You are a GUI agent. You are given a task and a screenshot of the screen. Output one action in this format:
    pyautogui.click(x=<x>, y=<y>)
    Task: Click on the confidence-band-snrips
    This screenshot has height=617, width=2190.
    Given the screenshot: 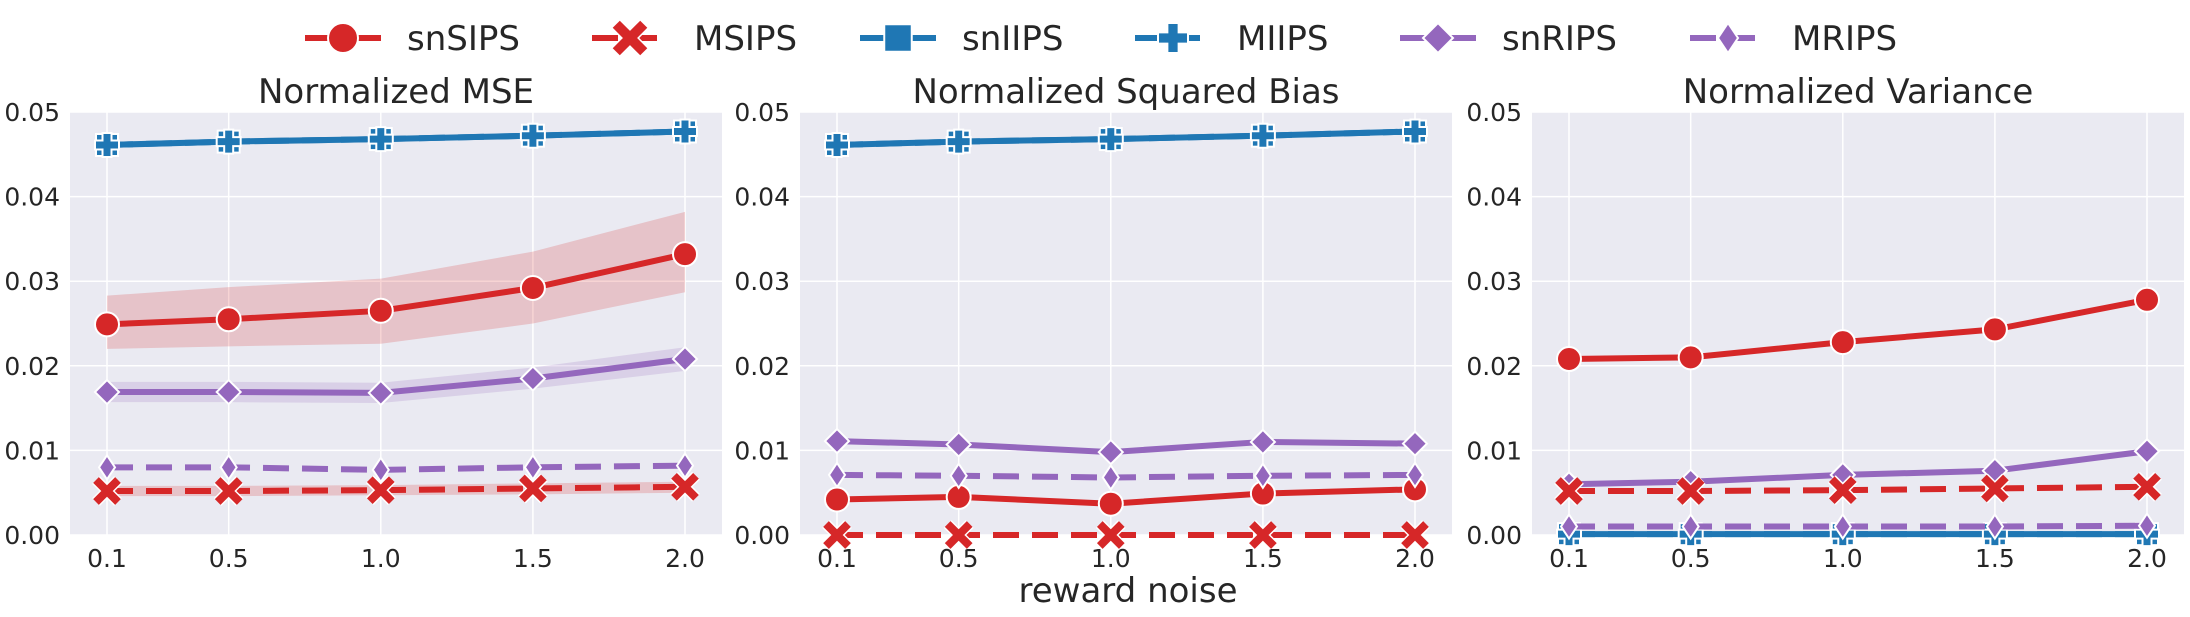 What is the action you would take?
    pyautogui.click(x=396, y=375)
    